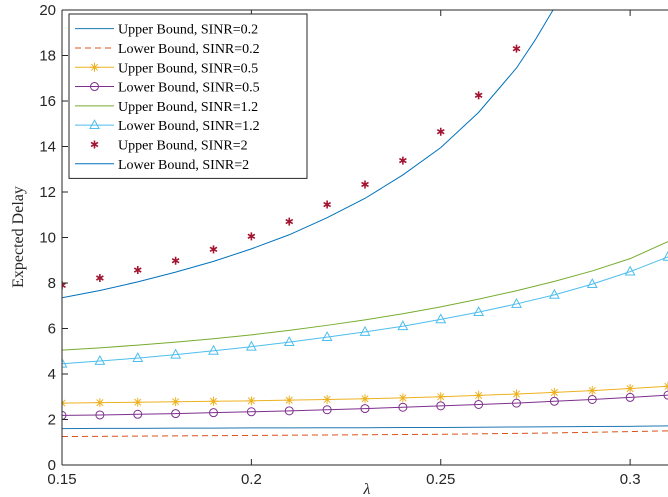  Describe the element at coordinates (188, 68) in the screenshot. I see `legend-label: Upper Bound, SINR=0.5` at that location.